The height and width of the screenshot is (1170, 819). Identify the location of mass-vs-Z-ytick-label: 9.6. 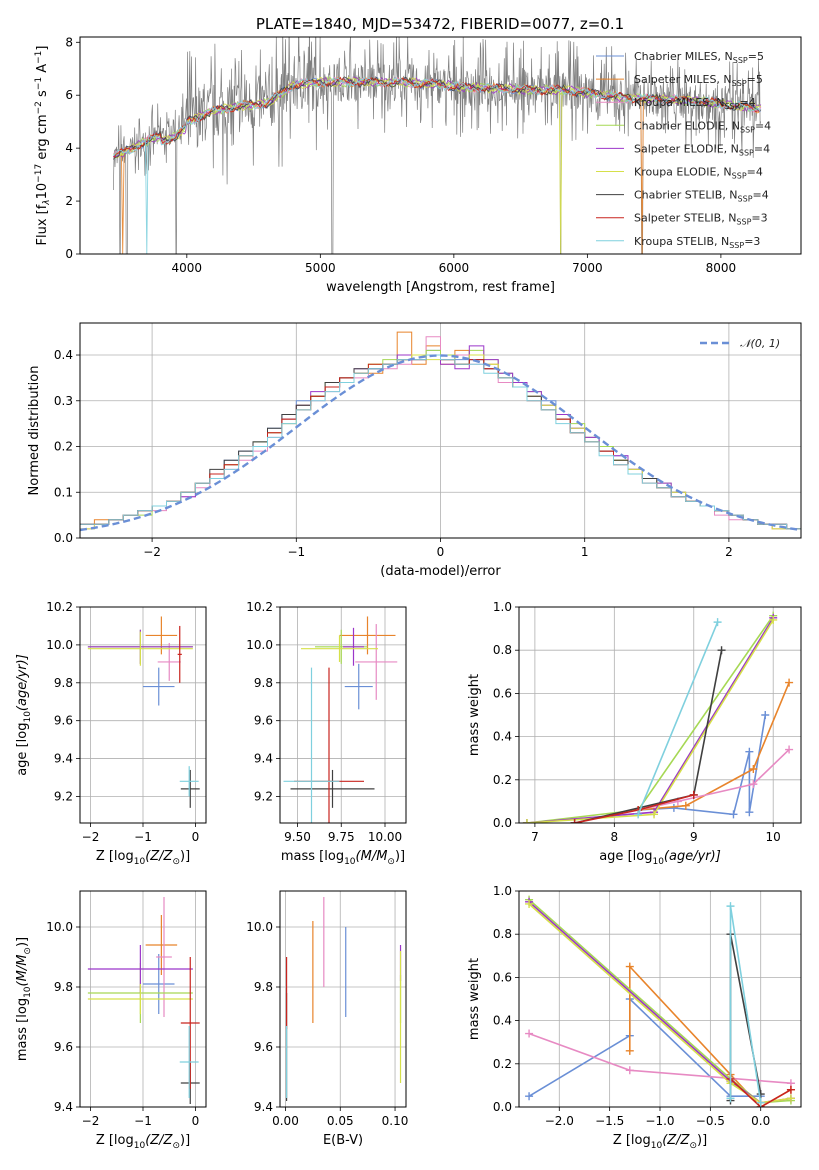
(63, 1047).